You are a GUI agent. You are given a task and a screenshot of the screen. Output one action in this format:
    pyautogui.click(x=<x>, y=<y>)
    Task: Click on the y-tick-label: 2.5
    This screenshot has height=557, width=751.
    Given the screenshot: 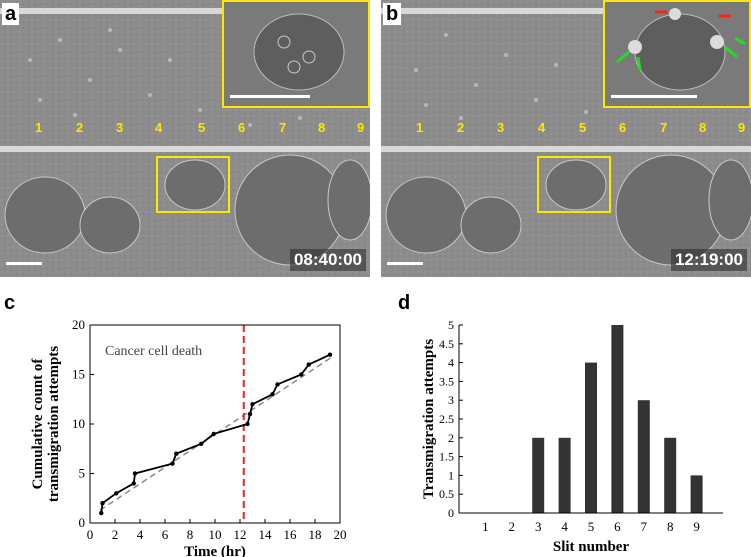 What is the action you would take?
    pyautogui.click(x=446, y=419)
    